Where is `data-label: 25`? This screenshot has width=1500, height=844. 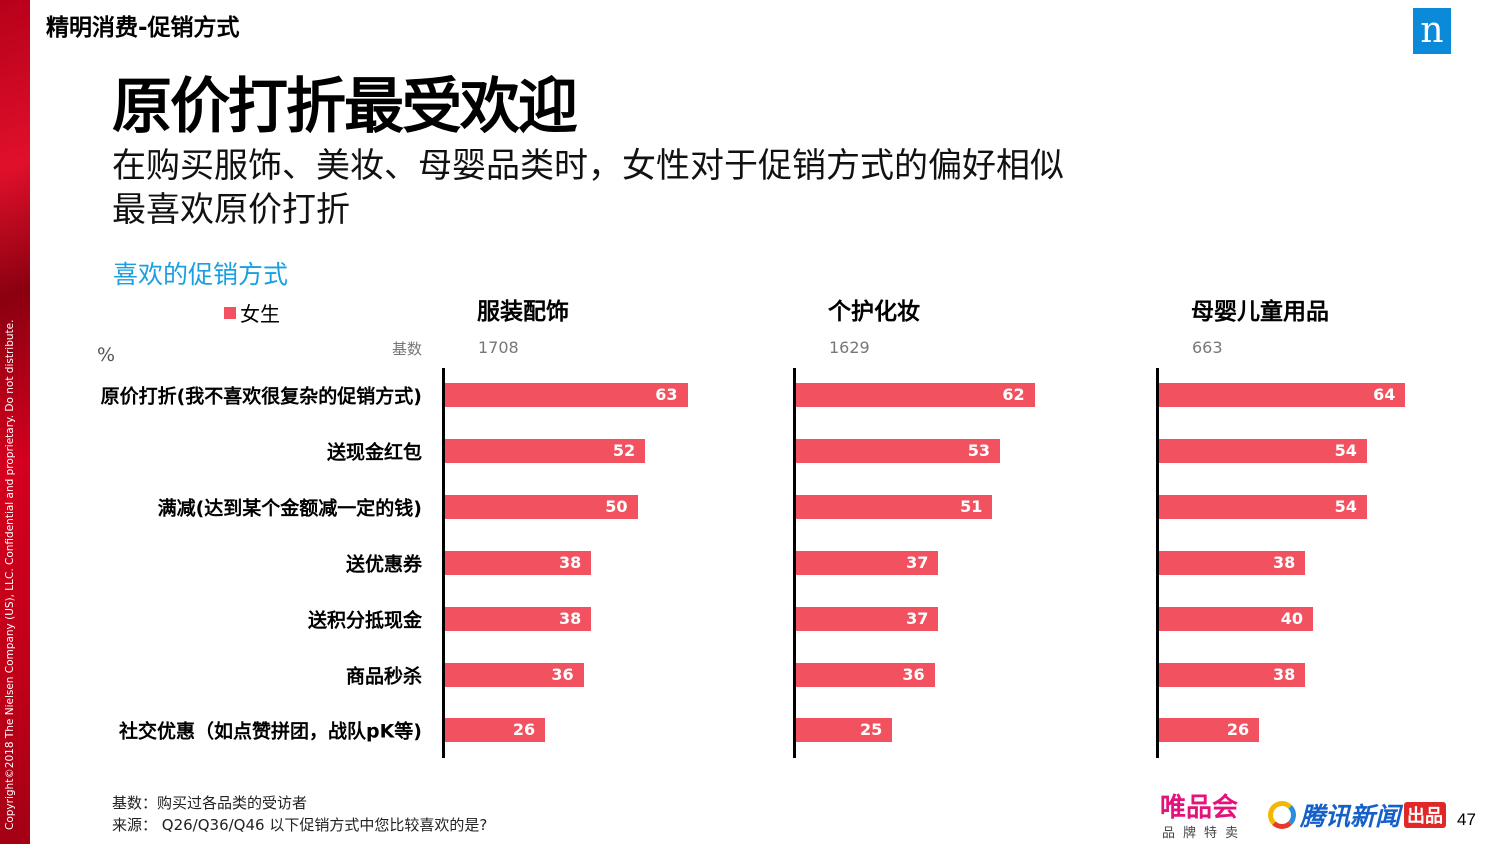 data-label: 25 is located at coordinates (871, 729).